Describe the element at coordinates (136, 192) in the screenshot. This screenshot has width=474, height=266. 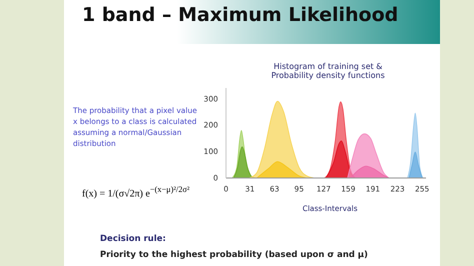
I see `text: f(x) = 1/(σ√2π) e$^{−(x−μ)²/2σ²}$` at that location.